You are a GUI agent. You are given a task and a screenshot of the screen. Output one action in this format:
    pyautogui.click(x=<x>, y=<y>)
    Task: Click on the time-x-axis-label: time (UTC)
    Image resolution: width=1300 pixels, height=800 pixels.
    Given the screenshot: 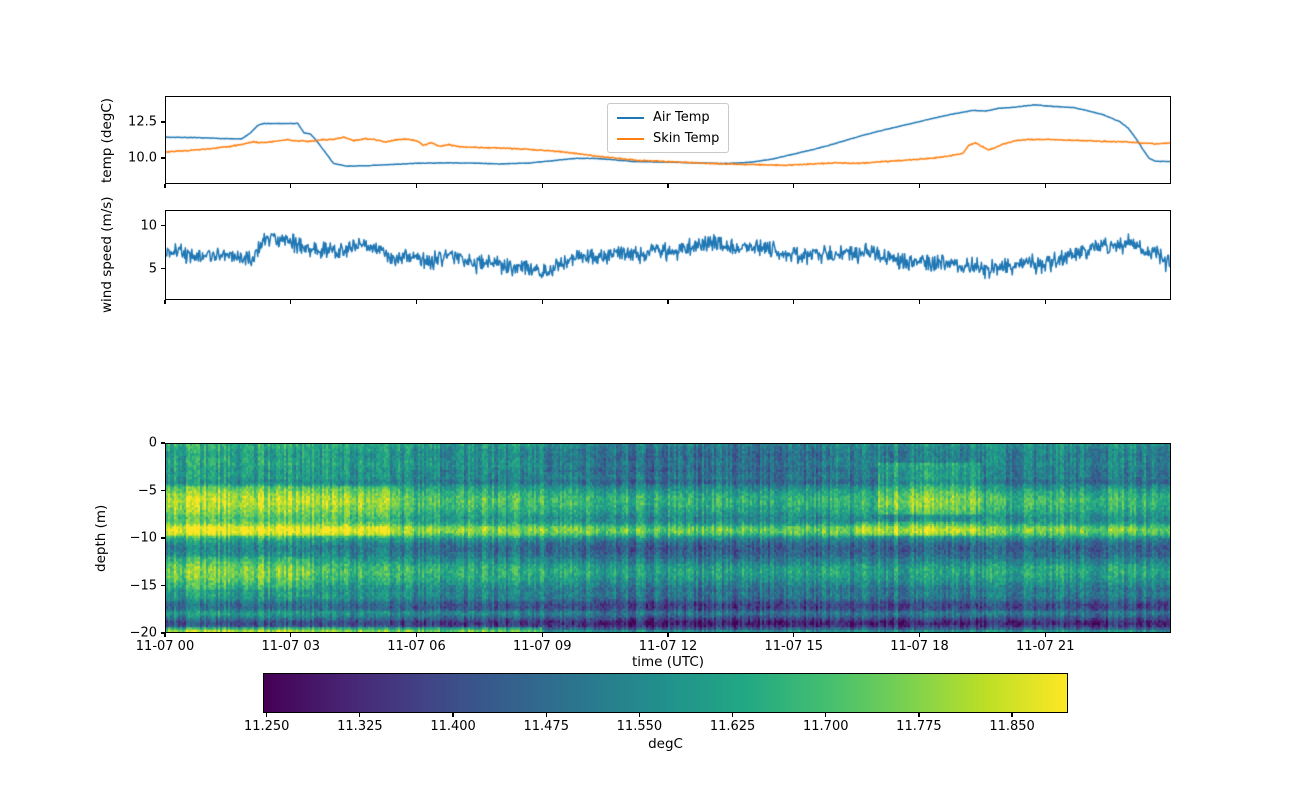 What is the action you would take?
    pyautogui.click(x=668, y=662)
    